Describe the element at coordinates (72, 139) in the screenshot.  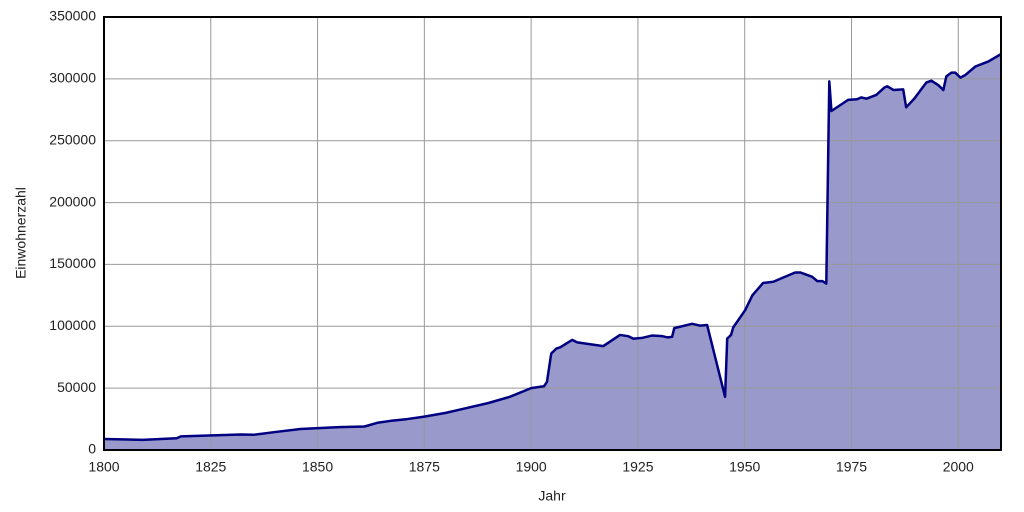
I see `y-tick-label: 250000` at that location.